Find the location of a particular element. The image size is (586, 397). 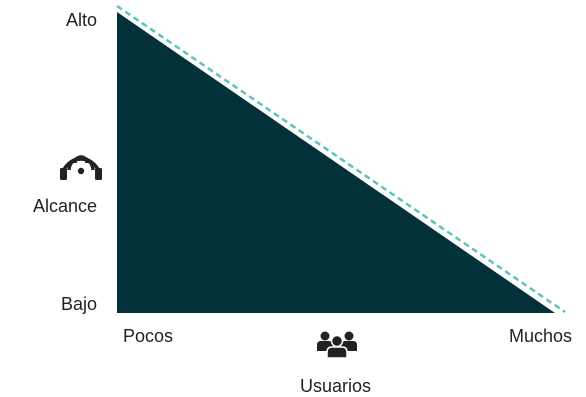

x-axis-low-label: Pocos is located at coordinates (148, 336).